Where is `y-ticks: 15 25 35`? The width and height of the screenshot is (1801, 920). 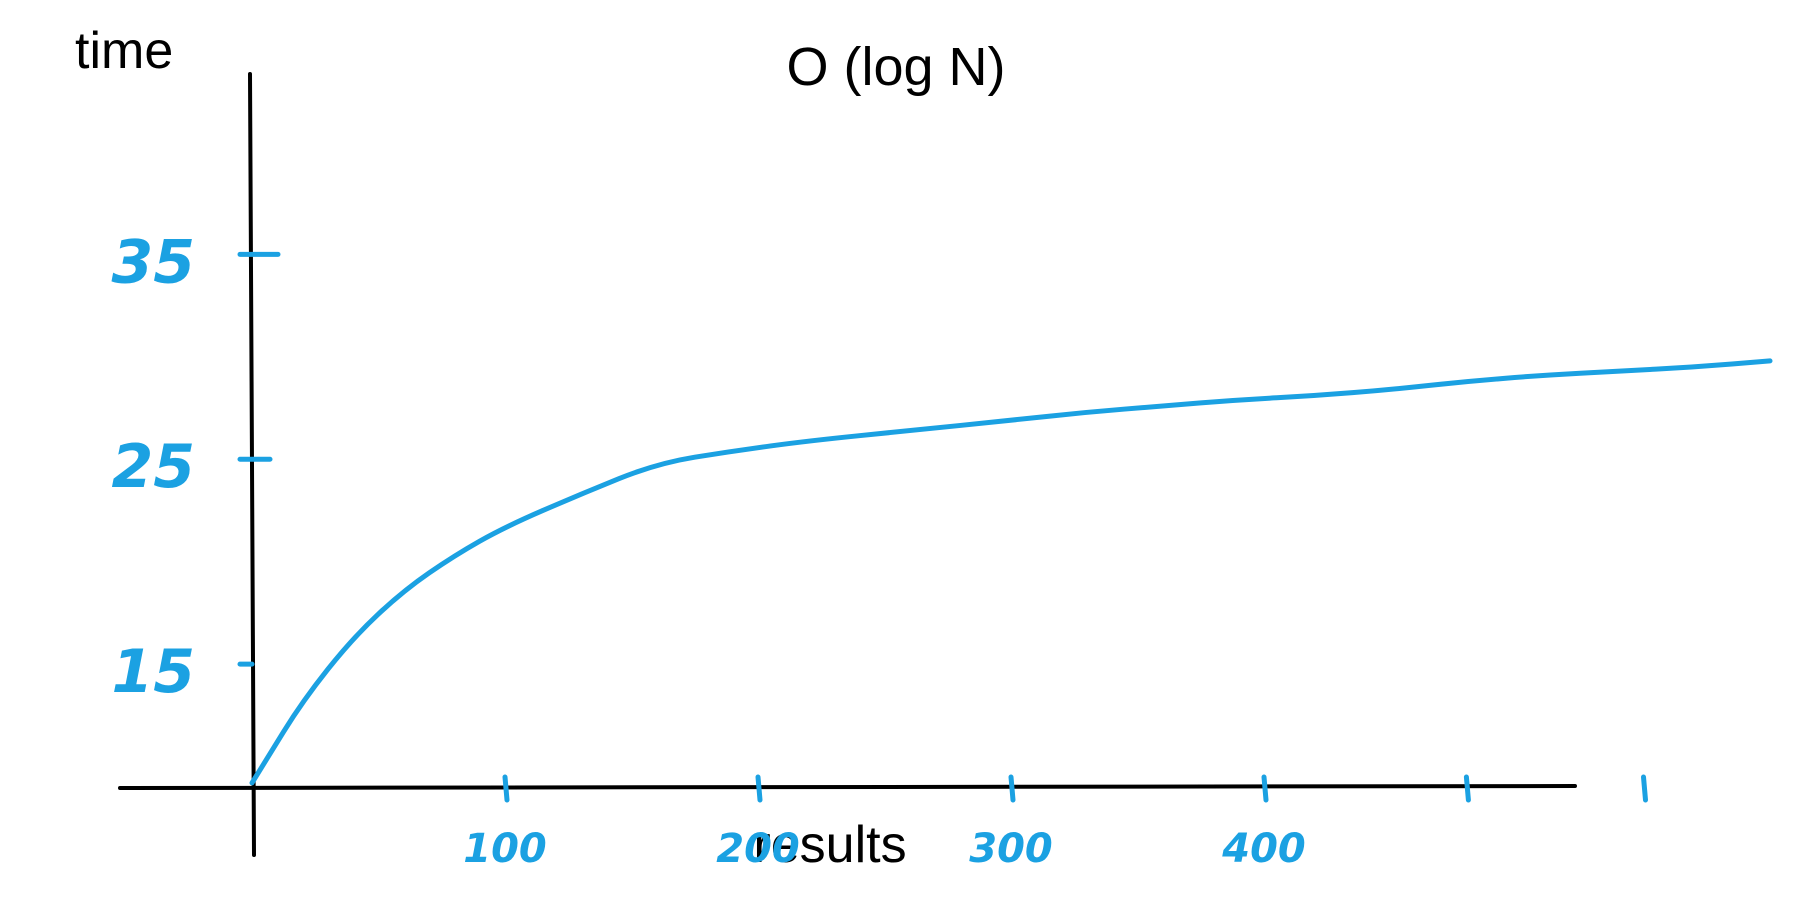 y-ticks: 15 25 35 is located at coordinates (196, 467).